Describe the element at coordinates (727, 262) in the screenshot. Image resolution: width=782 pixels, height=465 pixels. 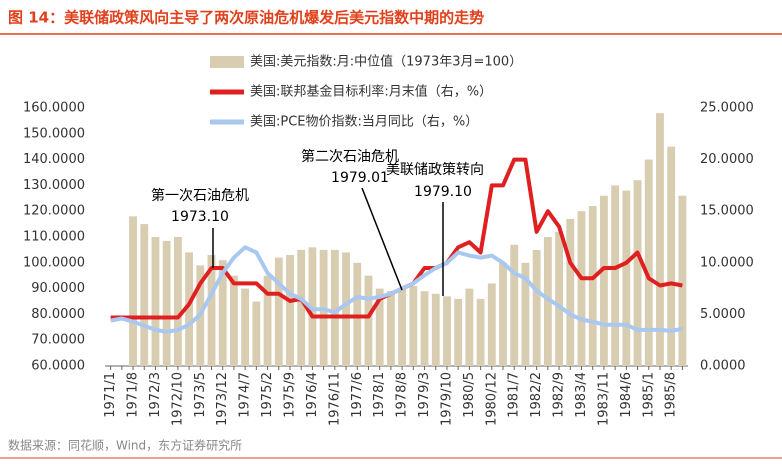
I see `y2-tick-label: 10.0000` at that location.